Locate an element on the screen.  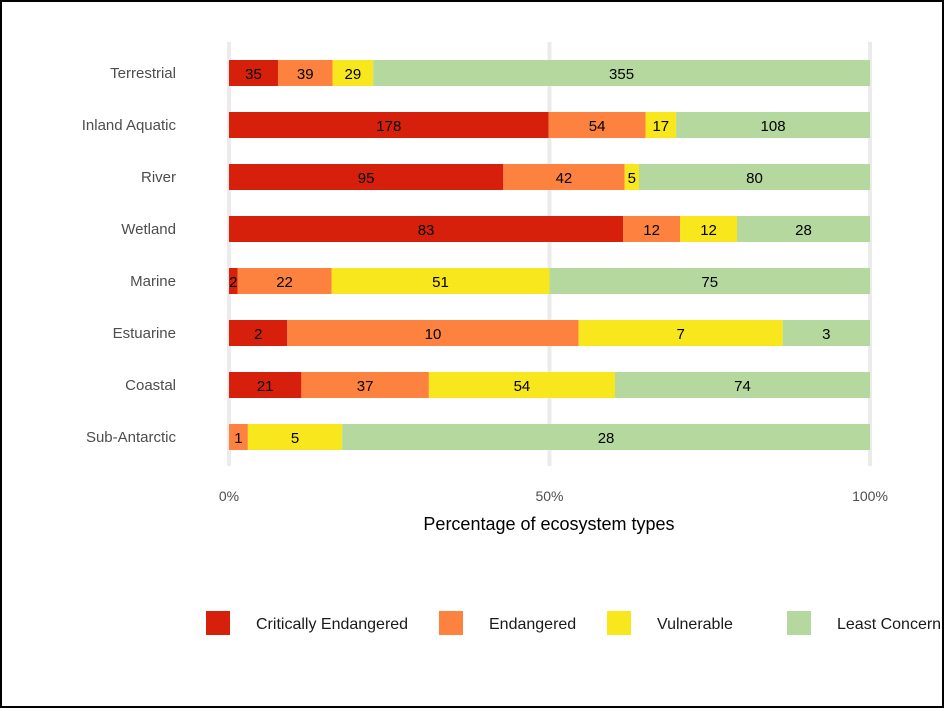
data-label: 1 is located at coordinates (238, 438).